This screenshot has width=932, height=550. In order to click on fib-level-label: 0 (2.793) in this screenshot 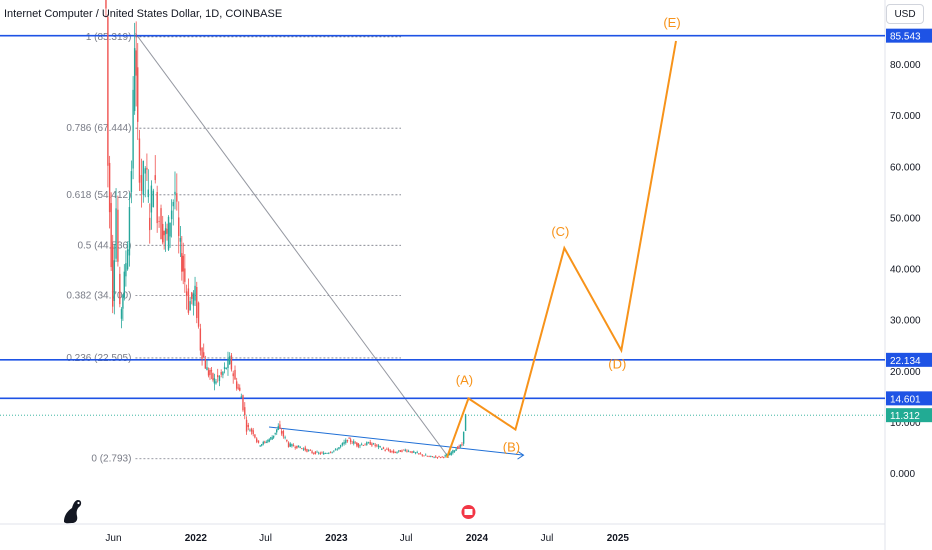, I will do `click(111, 459)`.